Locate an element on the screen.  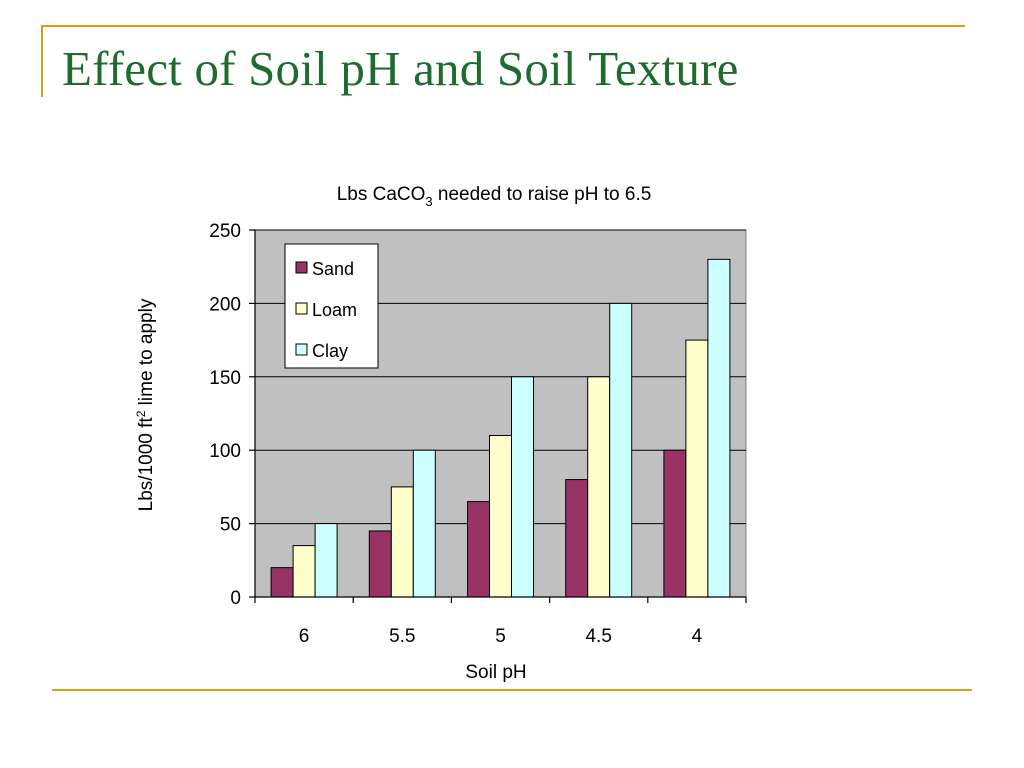
y-axis-label-prefix: Lbs/1000 ft is located at coordinates (146, 464).